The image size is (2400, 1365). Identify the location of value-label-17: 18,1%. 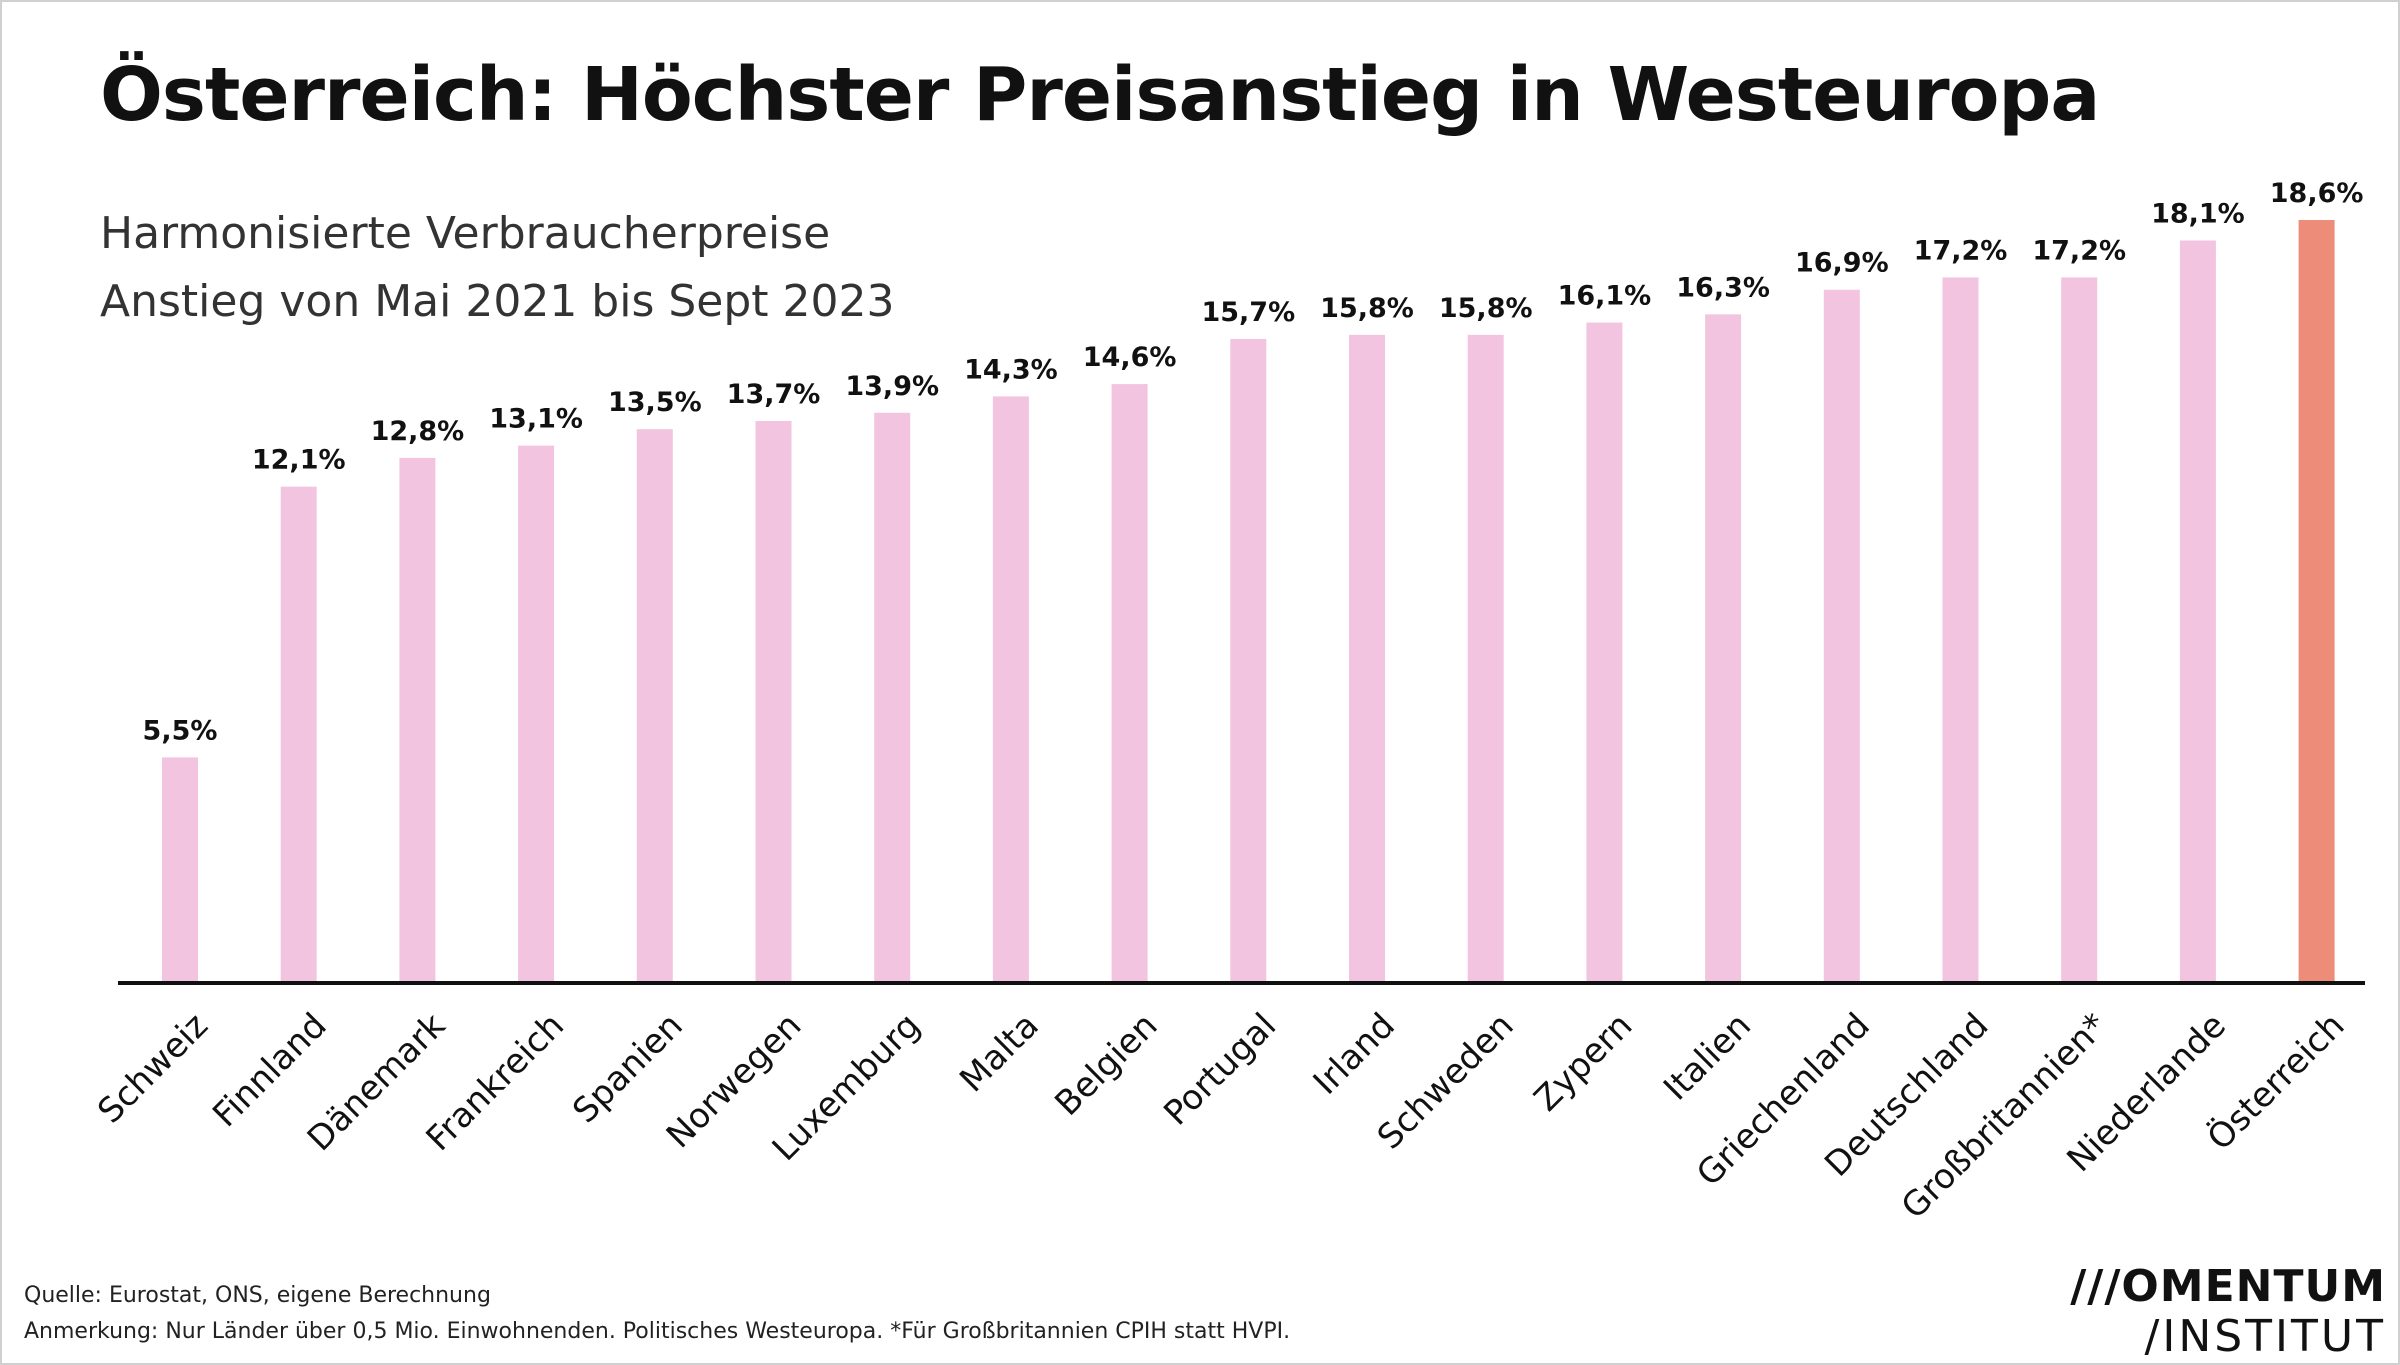
(2198, 214).